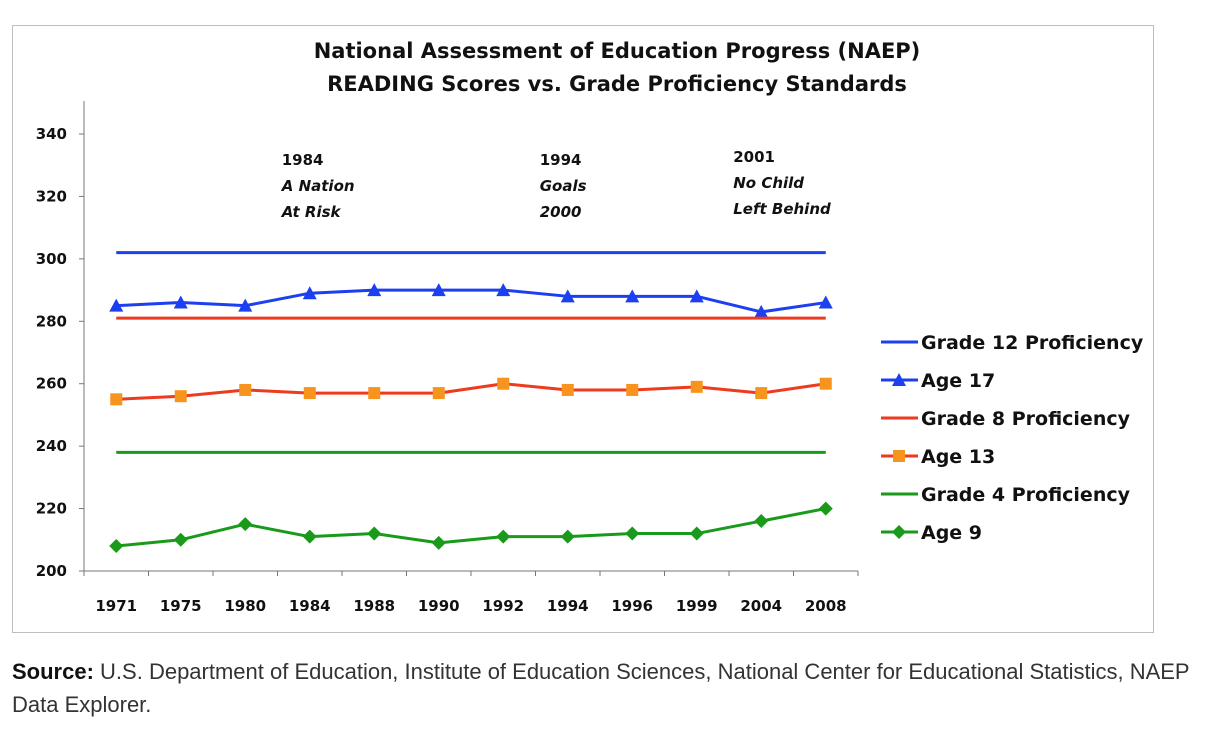 This screenshot has height=730, width=1218. Describe the element at coordinates (374, 290) in the screenshot. I see `point-age-17-1988` at that location.